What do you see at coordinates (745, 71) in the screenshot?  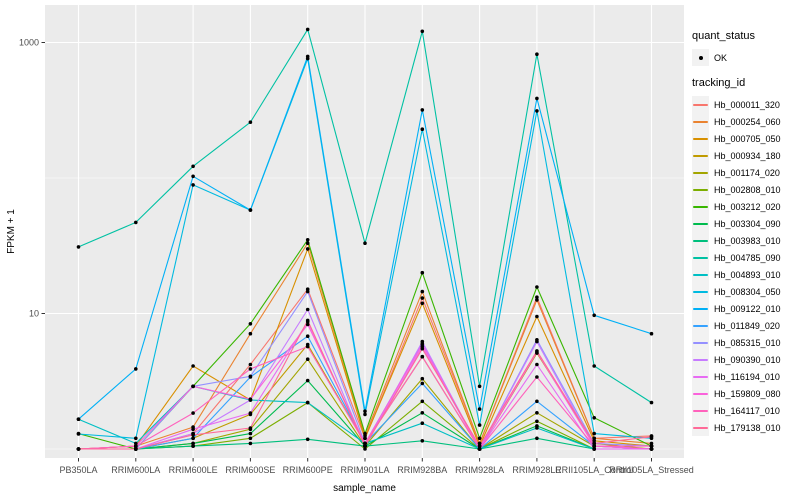 I see `legend-section-gap` at bounding box center [745, 71].